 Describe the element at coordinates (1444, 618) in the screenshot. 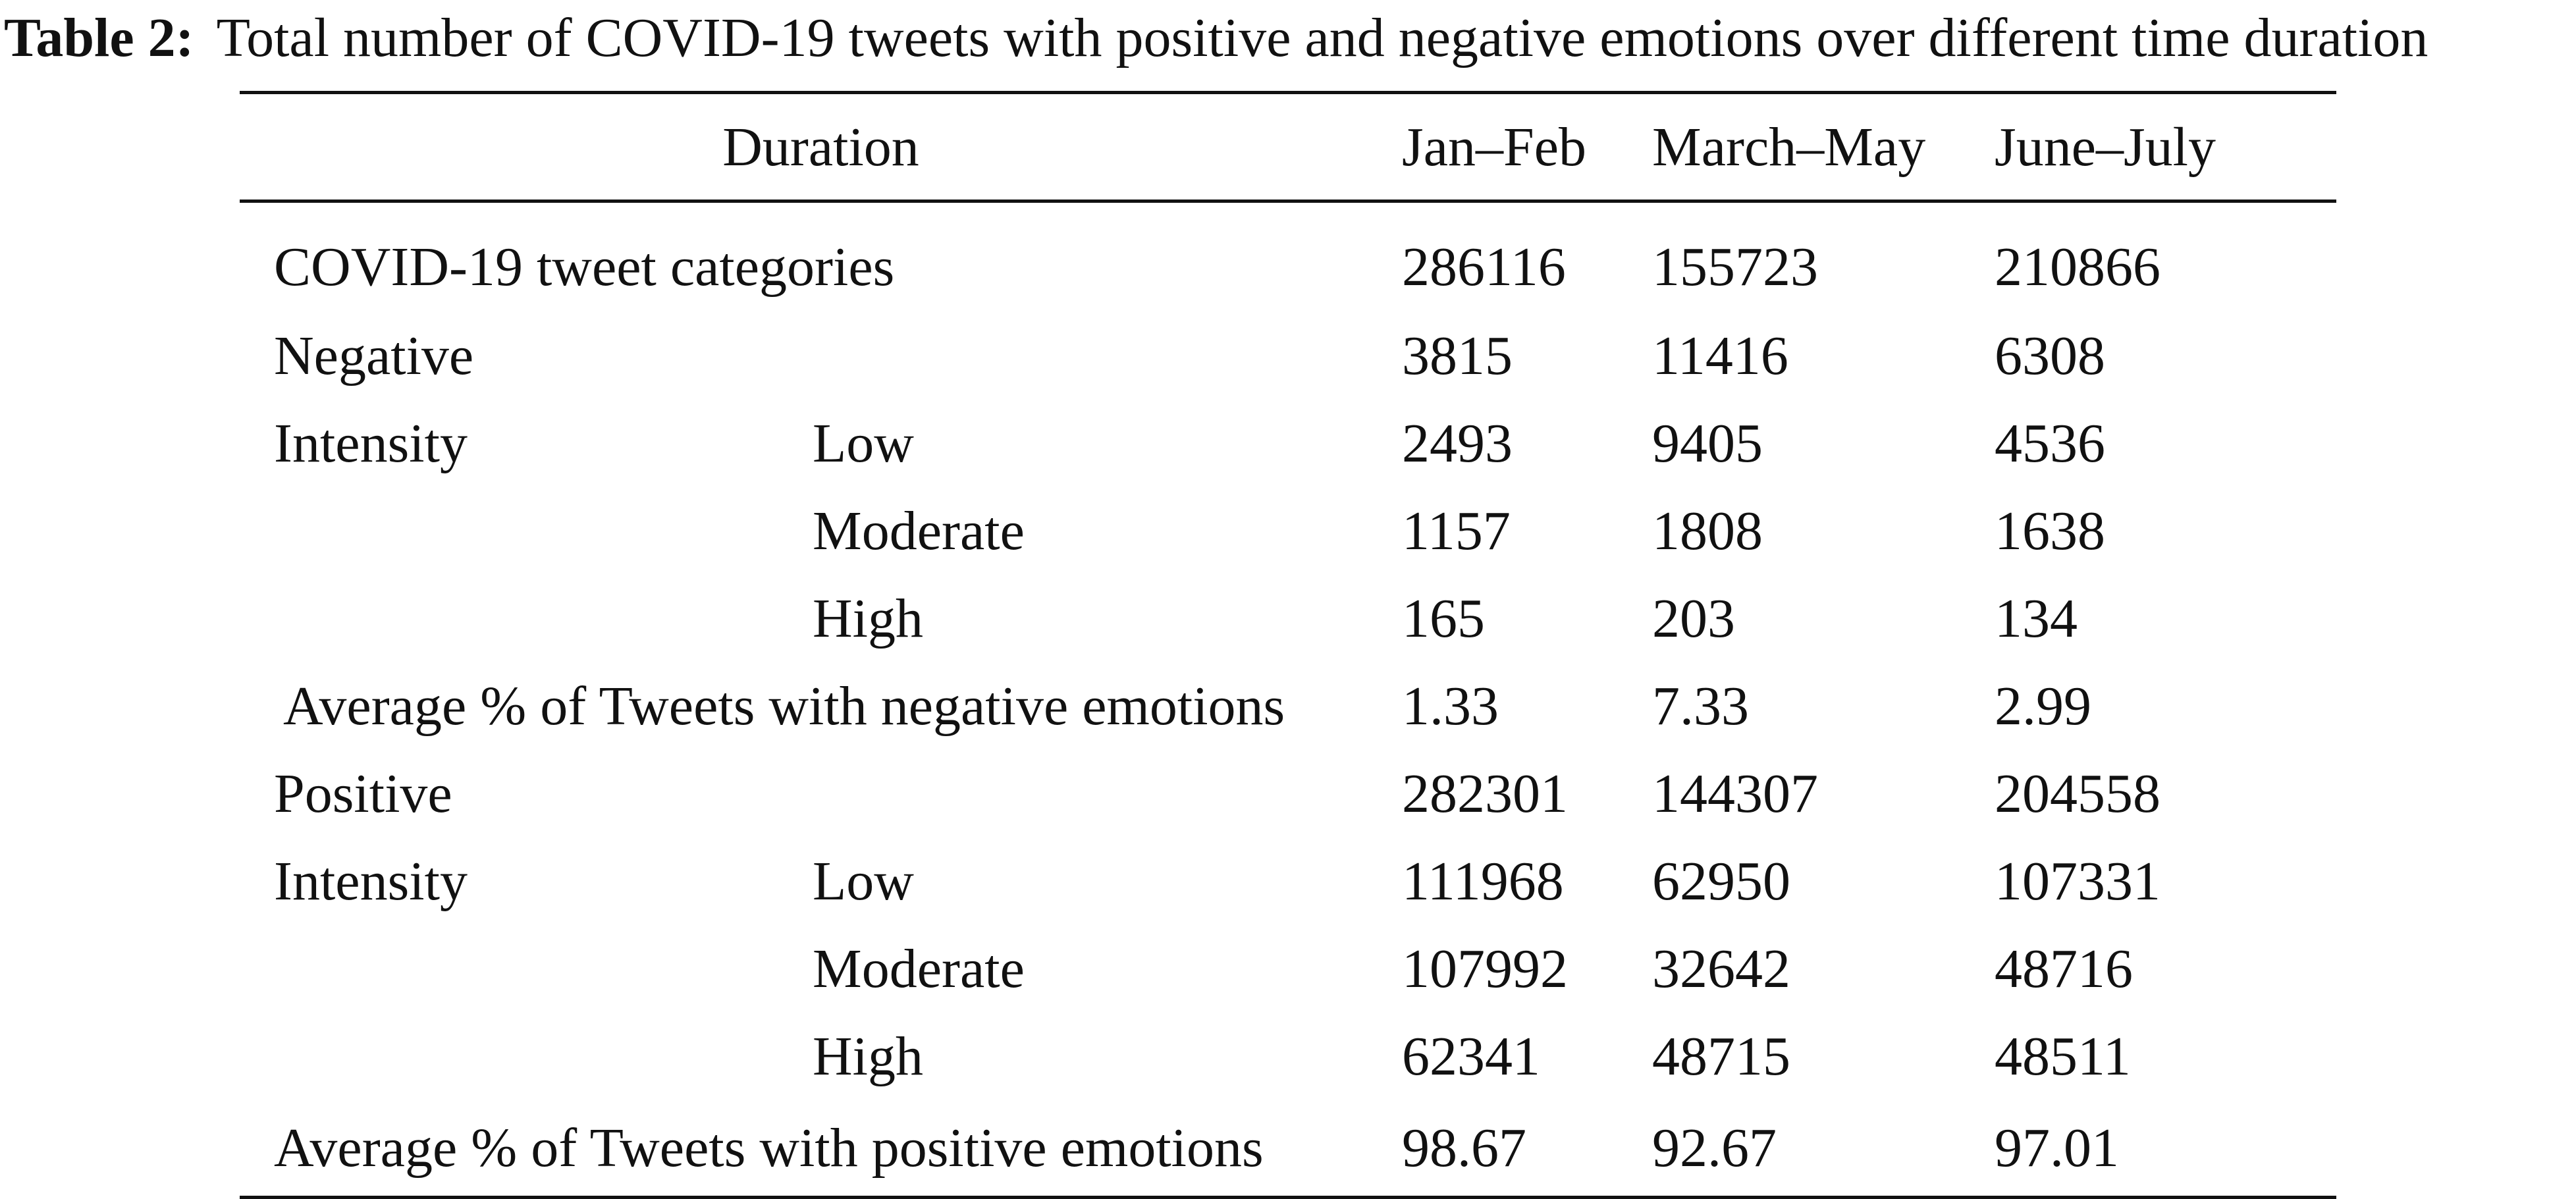

I see `cell-jan-feb: 165` at that location.